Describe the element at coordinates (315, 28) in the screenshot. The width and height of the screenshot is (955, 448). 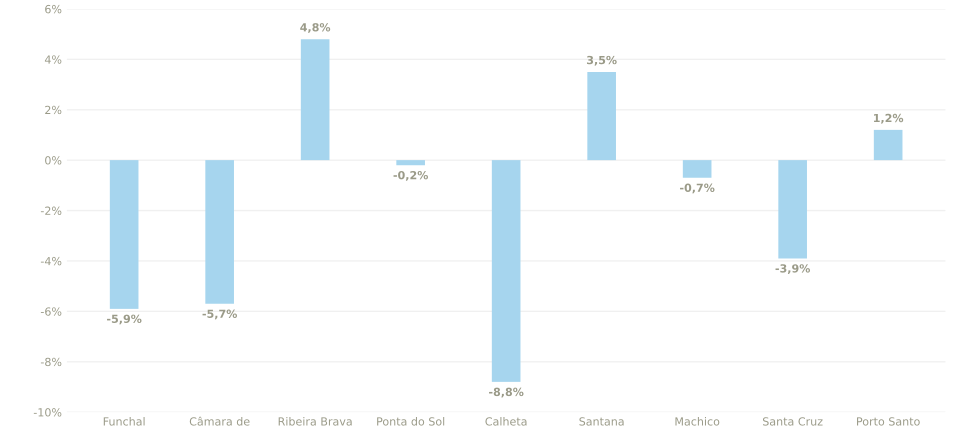
I see `data-label: 4,8%` at that location.